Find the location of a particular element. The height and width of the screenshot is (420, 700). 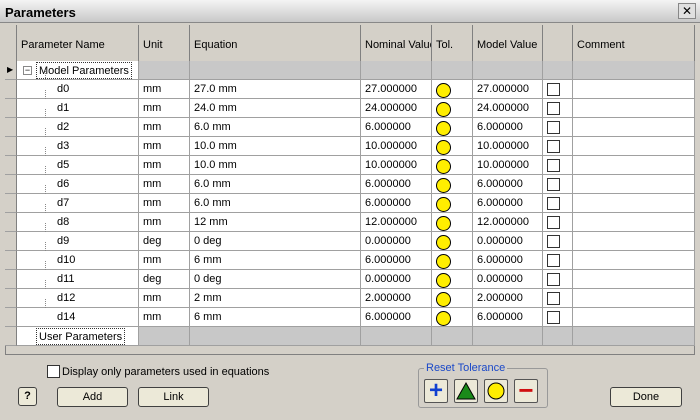

tolerance-upper-button: + is located at coordinates (436, 391).